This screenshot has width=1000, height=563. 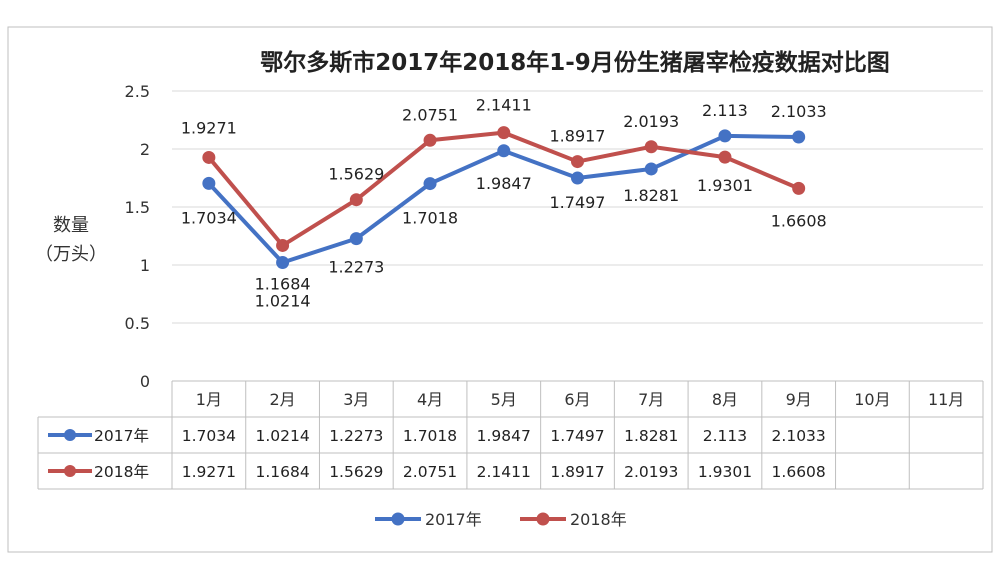 What do you see at coordinates (725, 399) in the screenshot?
I see `x-tick-label: 8月` at bounding box center [725, 399].